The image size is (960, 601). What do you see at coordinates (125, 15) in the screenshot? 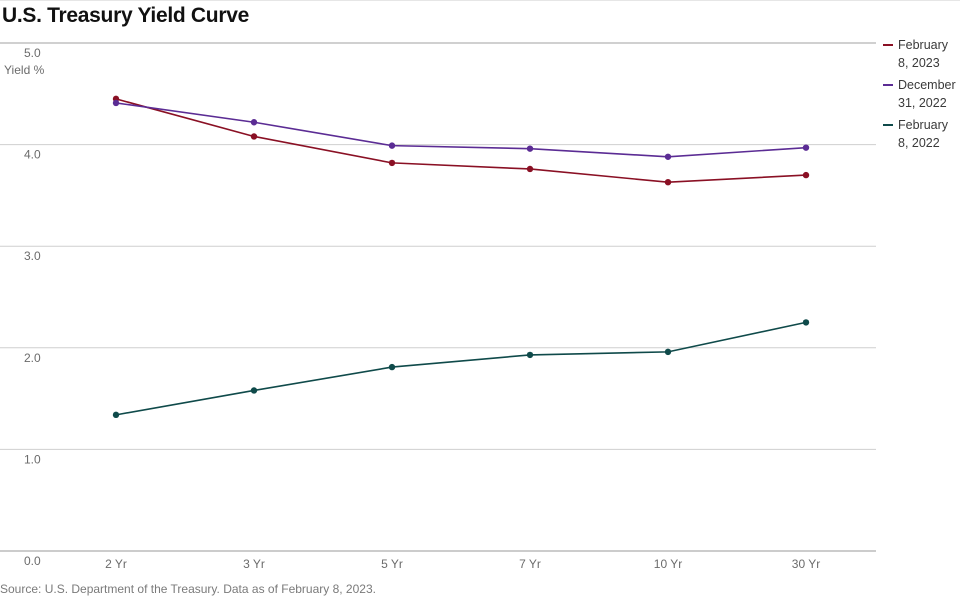
I see `chart-title: U.S. Treasury Yield Curve` at bounding box center [125, 15].